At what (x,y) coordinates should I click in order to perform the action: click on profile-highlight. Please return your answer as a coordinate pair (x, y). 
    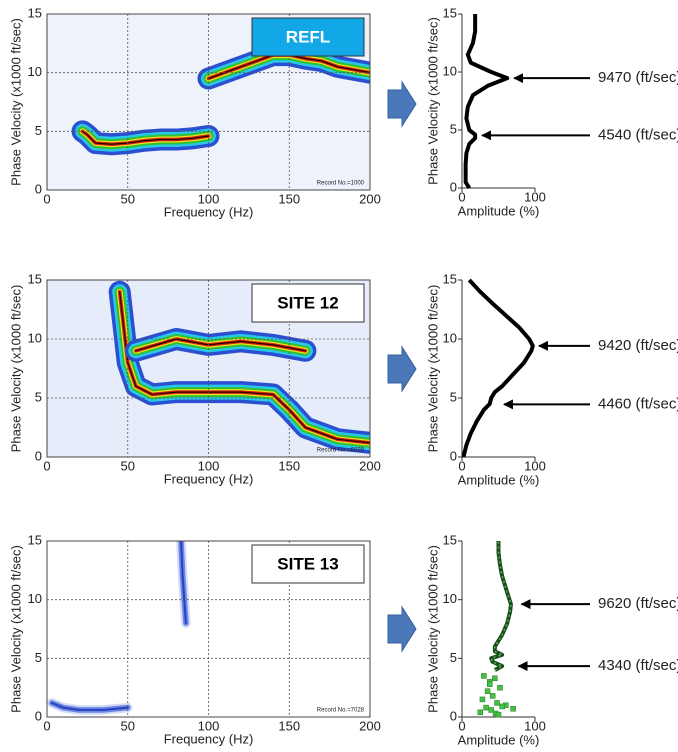
    Looking at the image, I should click on (501, 606).